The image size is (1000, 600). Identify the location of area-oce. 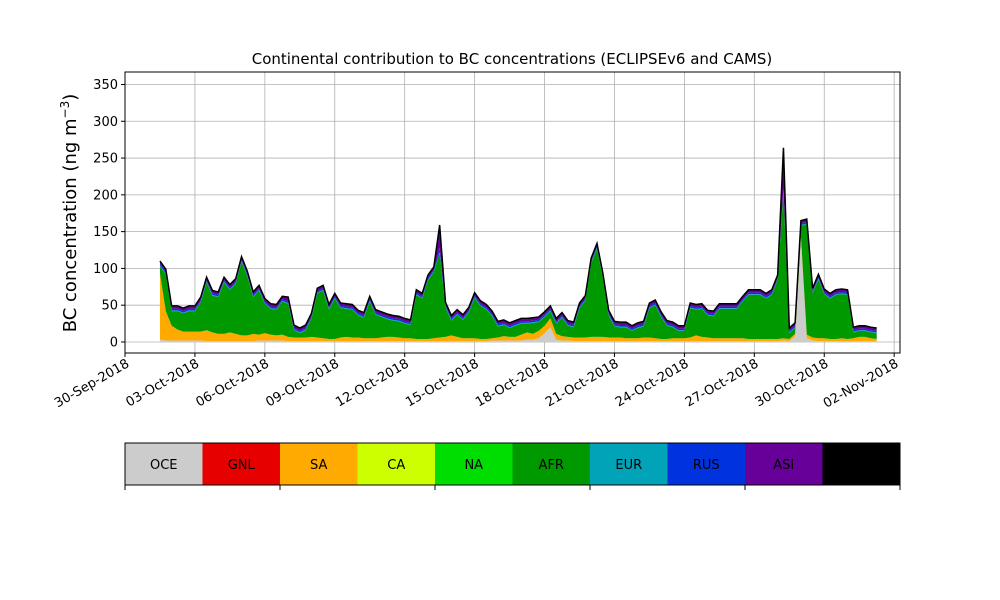
(518, 290).